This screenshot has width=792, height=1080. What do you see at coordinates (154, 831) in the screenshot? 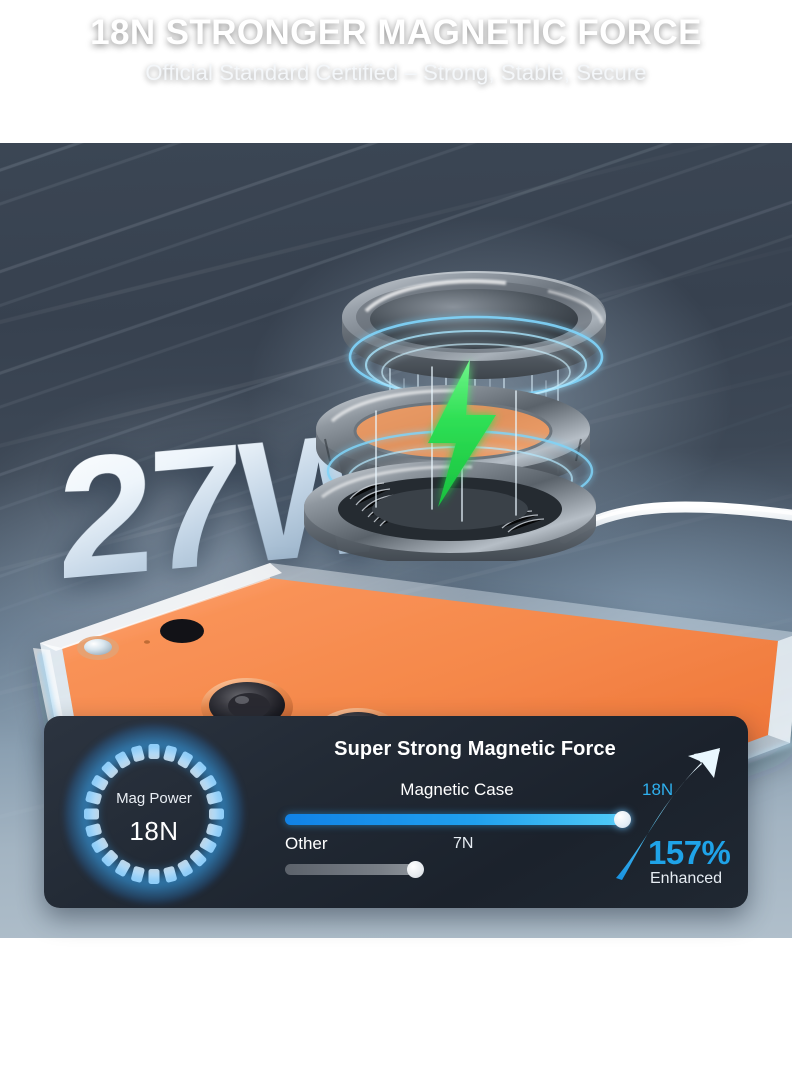
I see `gauge-value: 18N` at bounding box center [154, 831].